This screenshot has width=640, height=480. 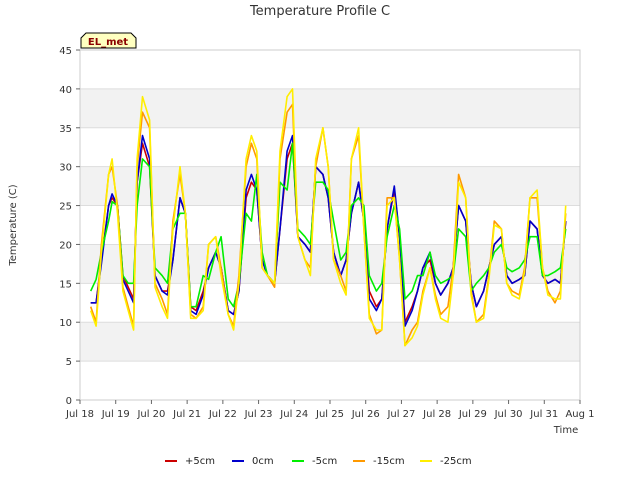 I want to click on legend-item: 0cm, so click(x=253, y=461).